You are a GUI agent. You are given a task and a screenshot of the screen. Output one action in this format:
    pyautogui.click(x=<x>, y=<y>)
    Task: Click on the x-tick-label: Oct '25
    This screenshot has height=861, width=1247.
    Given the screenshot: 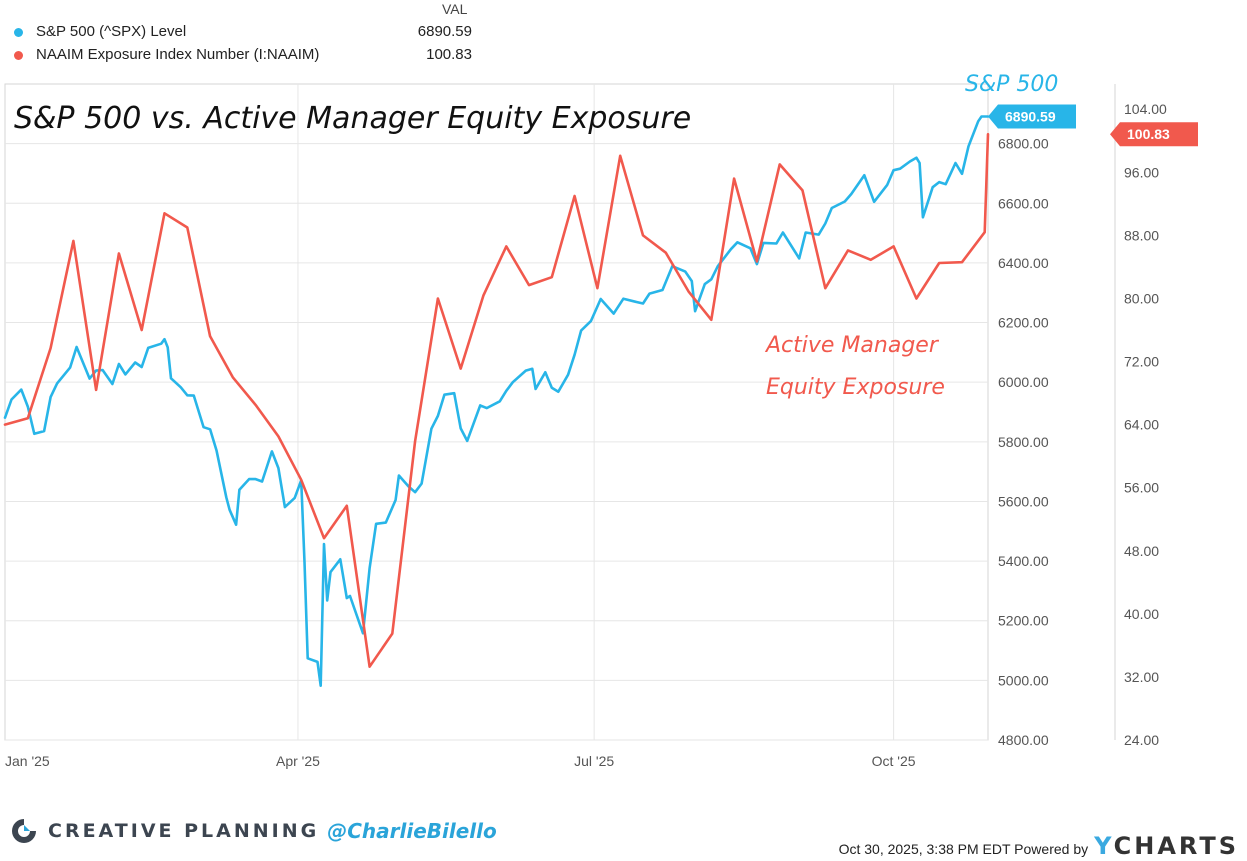 What is the action you would take?
    pyautogui.click(x=894, y=761)
    